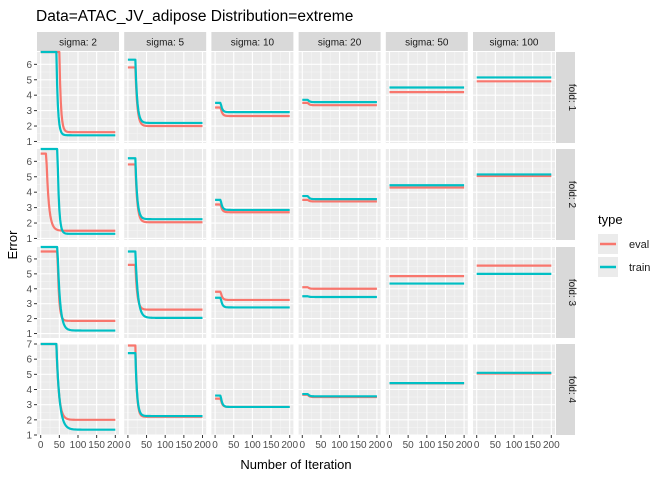 This screenshot has width=668, height=477. Describe the element at coordinates (29, 334) in the screenshot. I see `y-tick-label: 1` at that location.